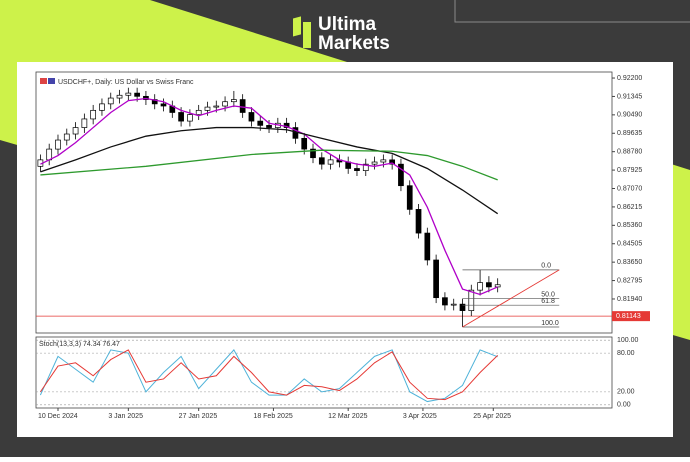  Describe the element at coordinates (198, 416) in the screenshot. I see `x-tick-label: 27 Jan 2025` at that location.